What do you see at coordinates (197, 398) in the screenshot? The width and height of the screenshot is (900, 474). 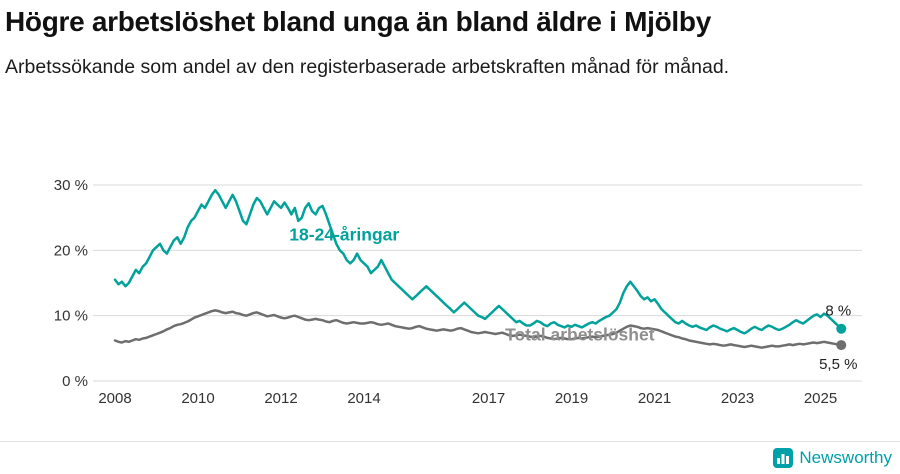 I see `x-tick-label: 2010` at bounding box center [197, 398].